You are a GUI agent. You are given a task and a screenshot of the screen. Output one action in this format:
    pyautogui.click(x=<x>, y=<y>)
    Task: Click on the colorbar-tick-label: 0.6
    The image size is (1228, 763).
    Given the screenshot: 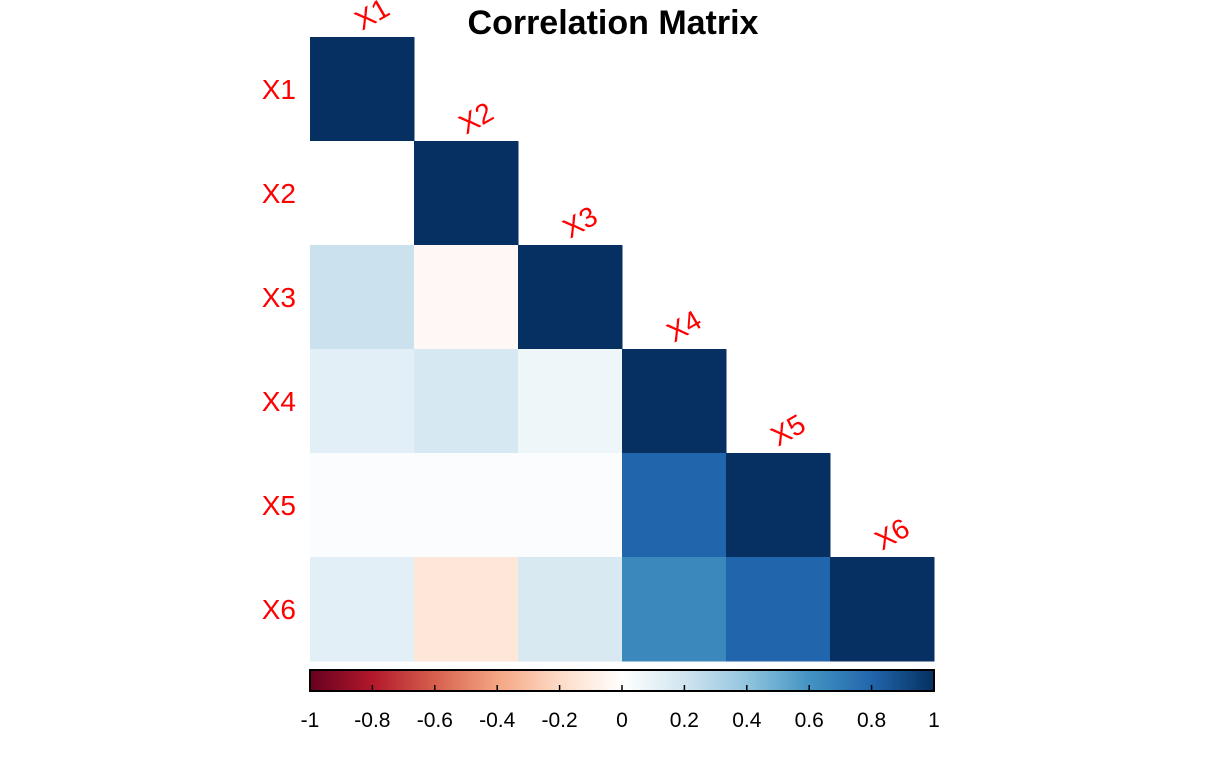 What is the action you would take?
    pyautogui.click(x=809, y=720)
    